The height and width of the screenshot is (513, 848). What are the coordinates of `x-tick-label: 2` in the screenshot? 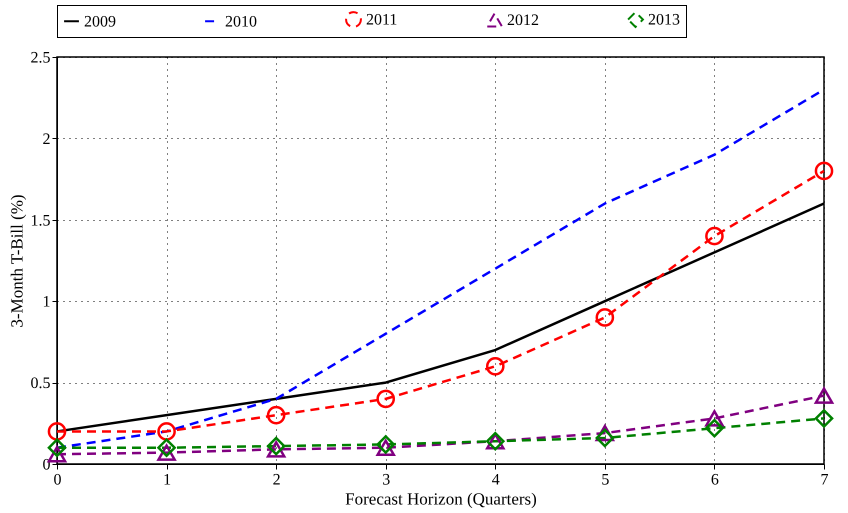 It's located at (276, 480).